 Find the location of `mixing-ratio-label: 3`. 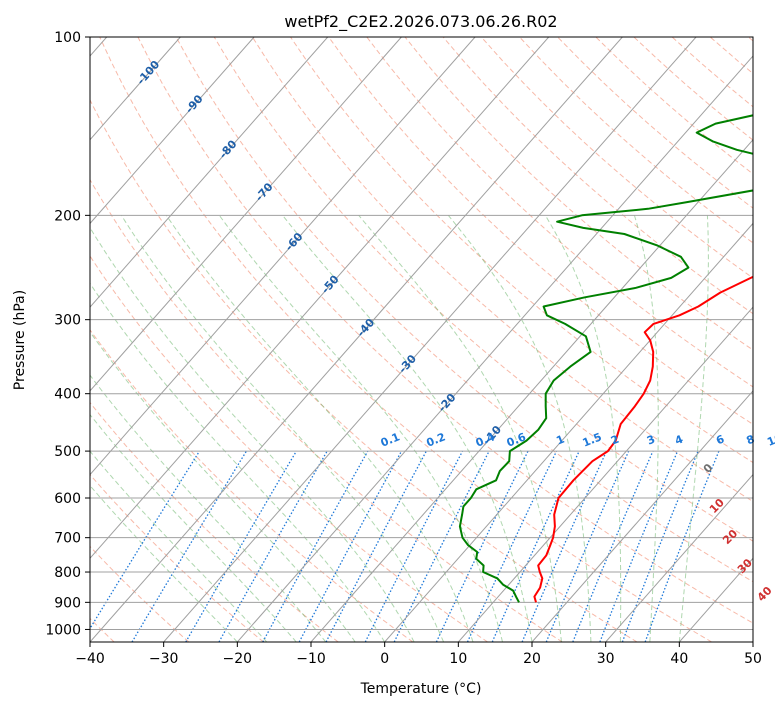

mixing-ratio-label: 3 is located at coordinates (651, 440).